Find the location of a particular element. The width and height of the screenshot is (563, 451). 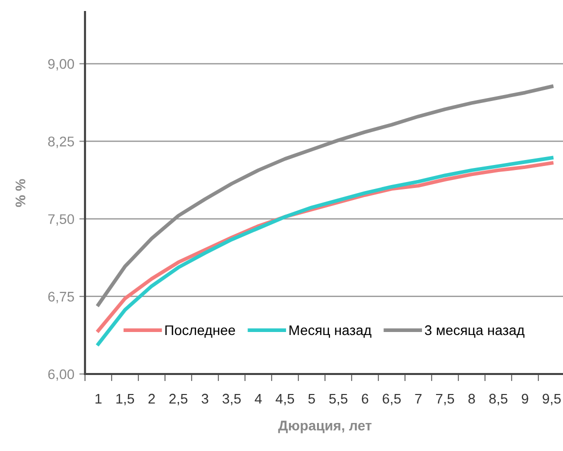

x-tick-label: 3 is located at coordinates (205, 399).